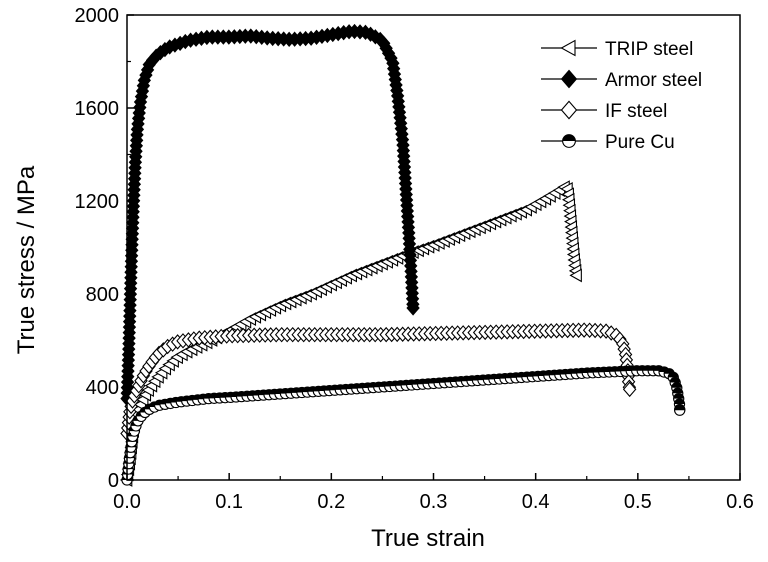  What do you see at coordinates (378, 382) in the screenshot?
I see `series-if-steel` at bounding box center [378, 382].